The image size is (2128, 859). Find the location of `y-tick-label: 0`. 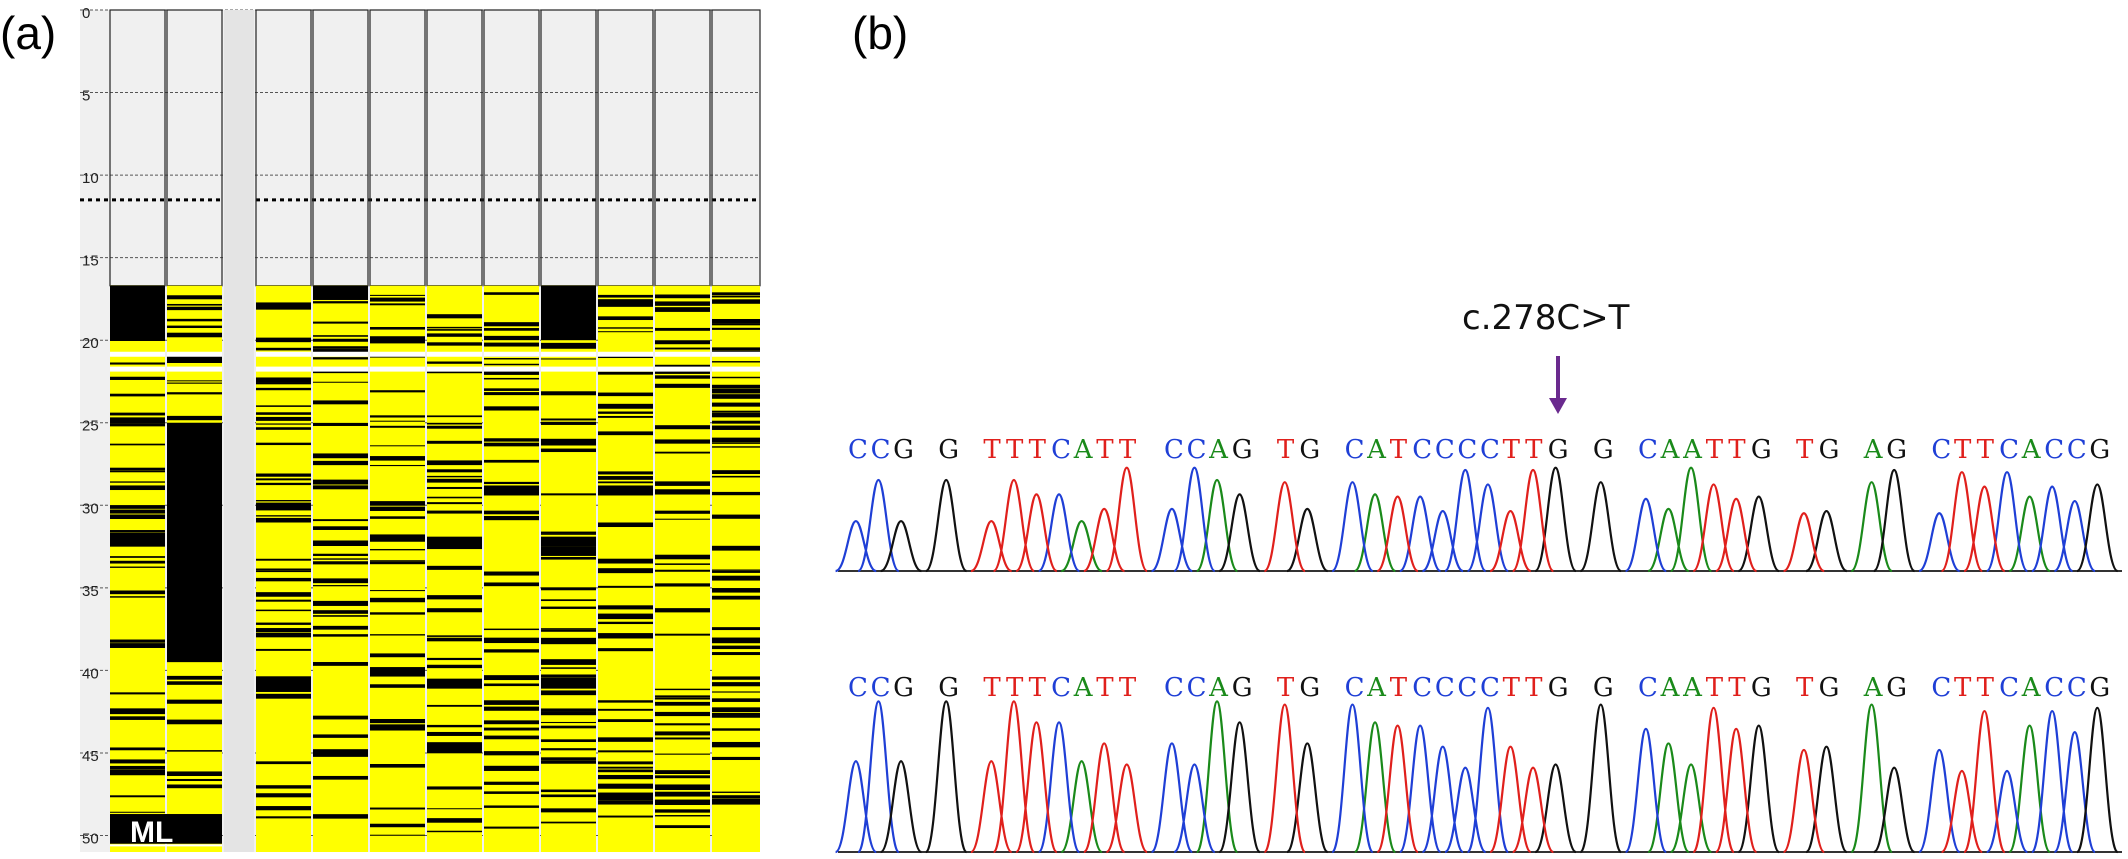

y-tick-label: 0 is located at coordinates (86, 13).